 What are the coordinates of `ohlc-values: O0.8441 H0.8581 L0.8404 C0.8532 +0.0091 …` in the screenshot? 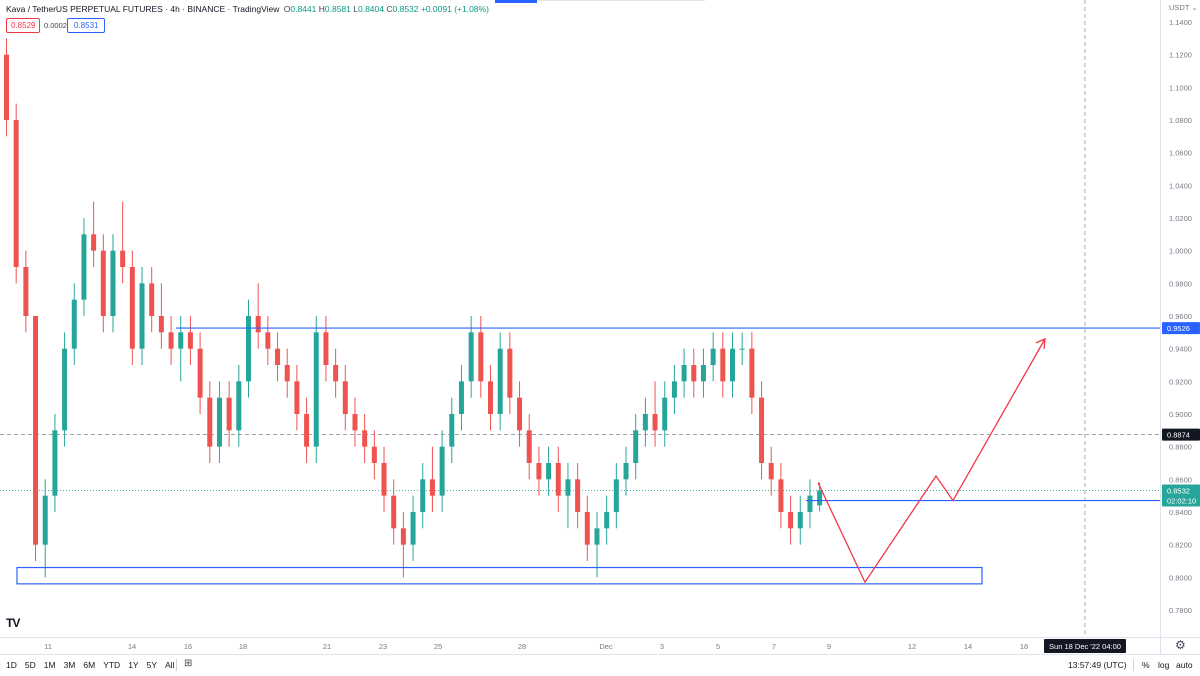 It's located at (386, 9).